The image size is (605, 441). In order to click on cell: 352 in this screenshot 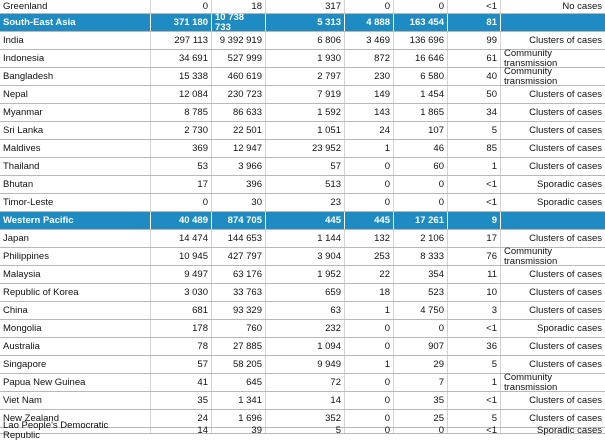, I will do `click(305, 418)`.